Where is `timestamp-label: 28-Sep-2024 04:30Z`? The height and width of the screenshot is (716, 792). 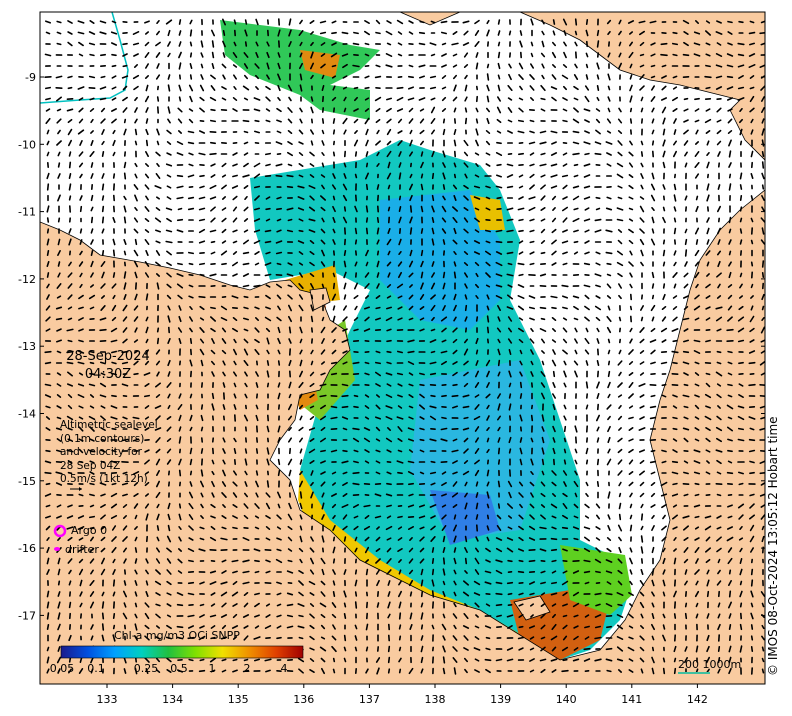
timestamp-label: 28-Sep-2024 04:30Z is located at coordinates (108, 366).